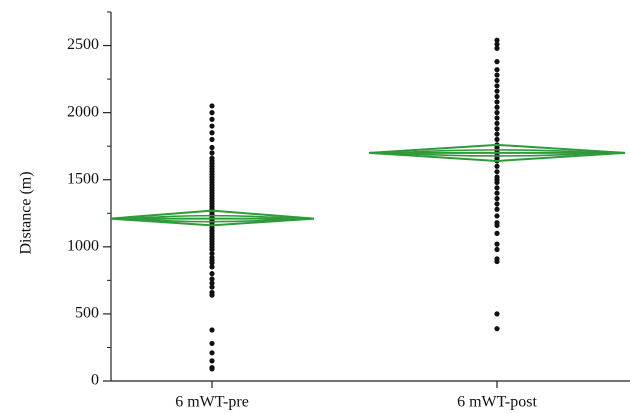 This screenshot has height=413, width=630. Describe the element at coordinates (83, 245) in the screenshot. I see `y-tick-label: 1000` at that location.